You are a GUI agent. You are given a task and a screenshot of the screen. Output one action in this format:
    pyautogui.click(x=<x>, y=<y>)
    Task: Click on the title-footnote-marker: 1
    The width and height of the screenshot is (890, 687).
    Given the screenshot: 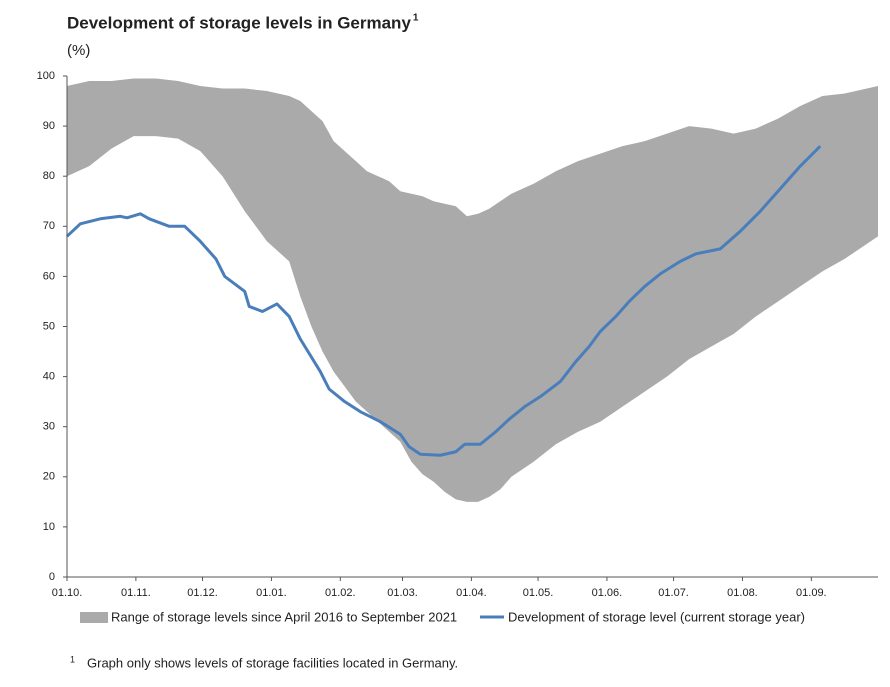 What is the action you would take?
    pyautogui.click(x=416, y=18)
    